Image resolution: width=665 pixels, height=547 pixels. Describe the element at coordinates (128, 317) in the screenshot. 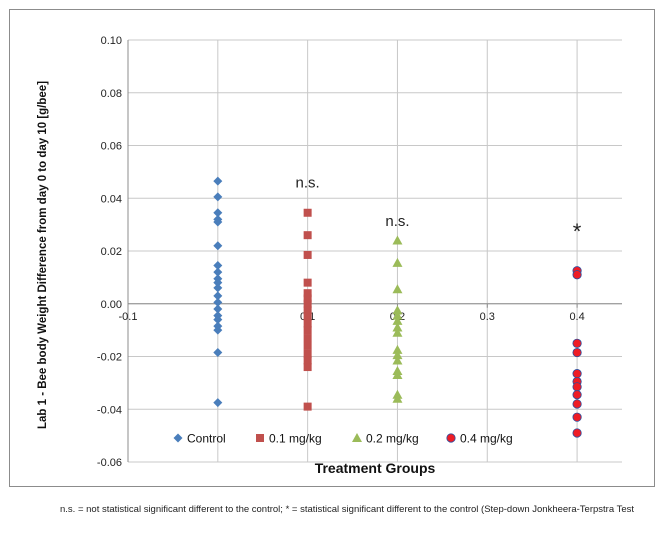

I see `x-tick-label: -0.1` at that location.